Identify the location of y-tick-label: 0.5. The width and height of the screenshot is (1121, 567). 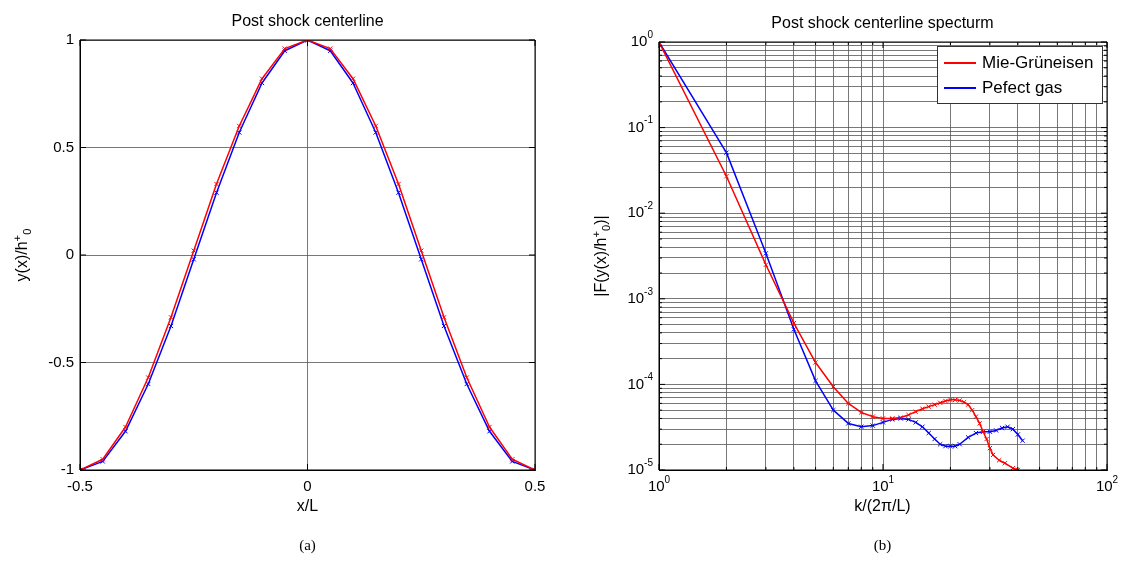
(64, 146).